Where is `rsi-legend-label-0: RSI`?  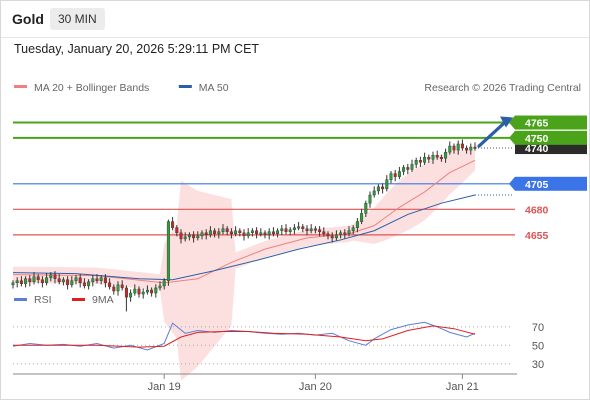
rsi-legend-label-0: RSI is located at coordinates (43, 300).